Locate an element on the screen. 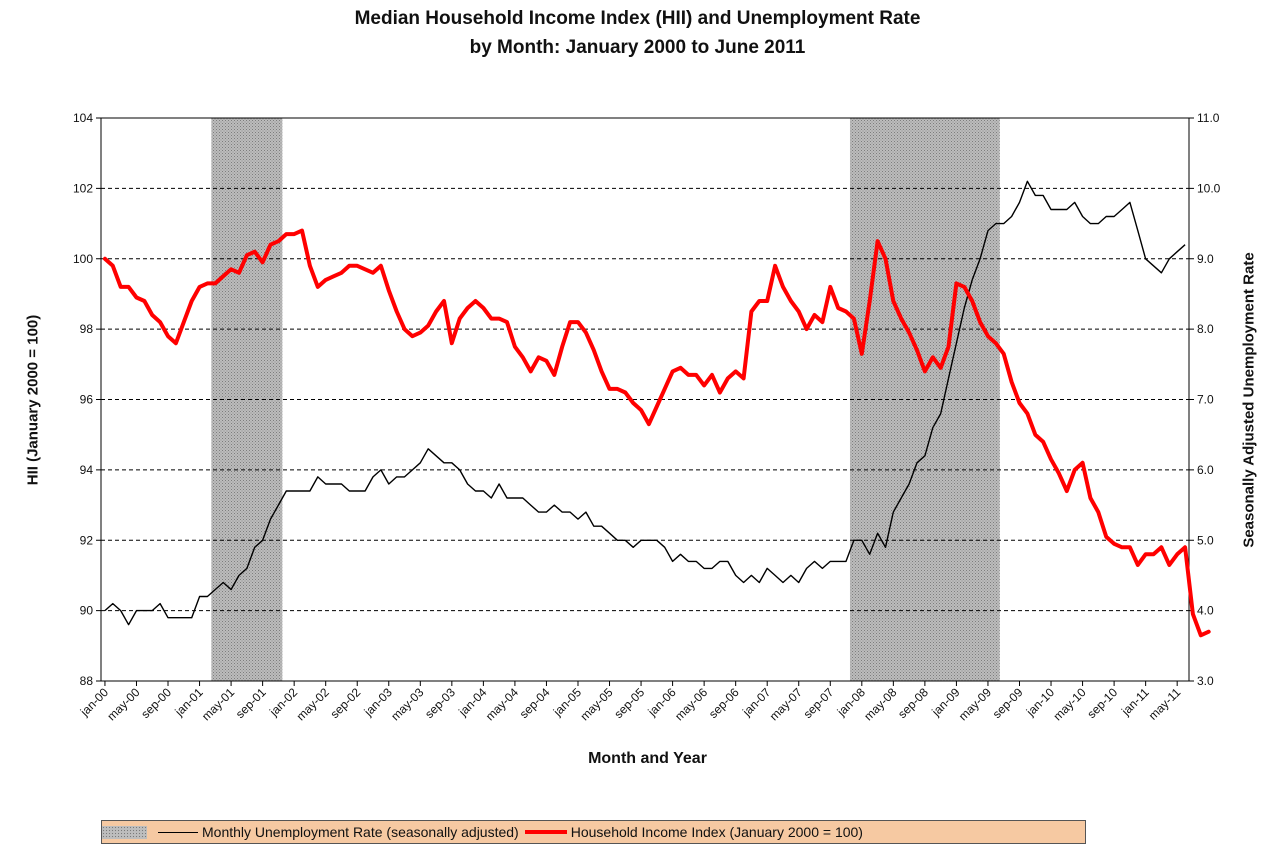 This screenshot has height=863, width=1275. x-tick-label: sep-04 is located at coordinates (535, 703).